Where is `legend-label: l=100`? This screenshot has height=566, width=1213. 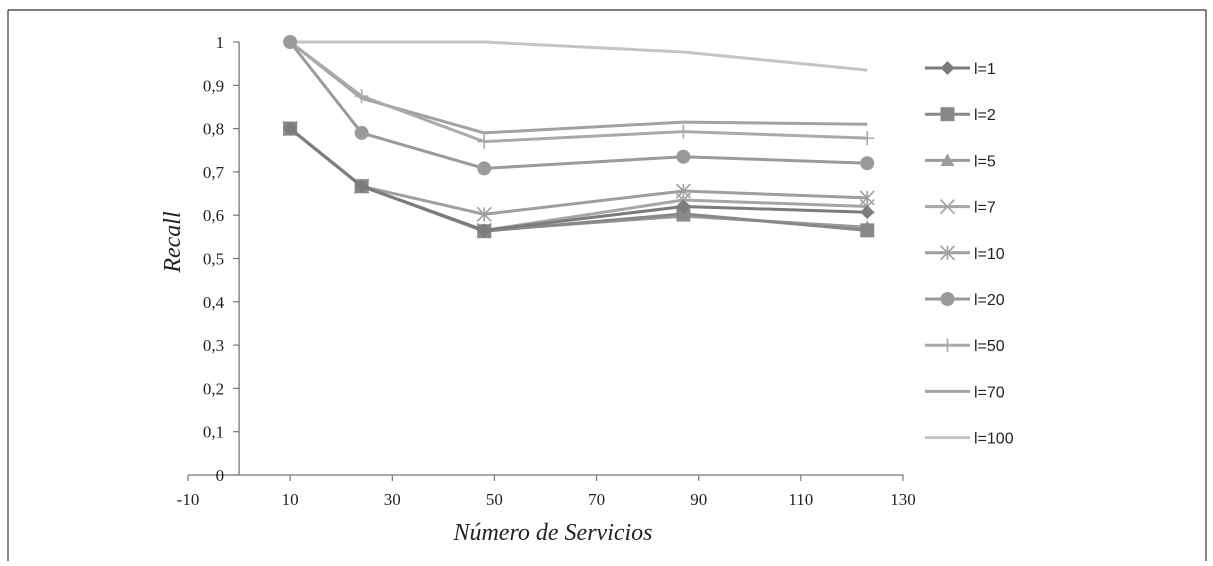
legend-label: l=100 is located at coordinates (994, 439).